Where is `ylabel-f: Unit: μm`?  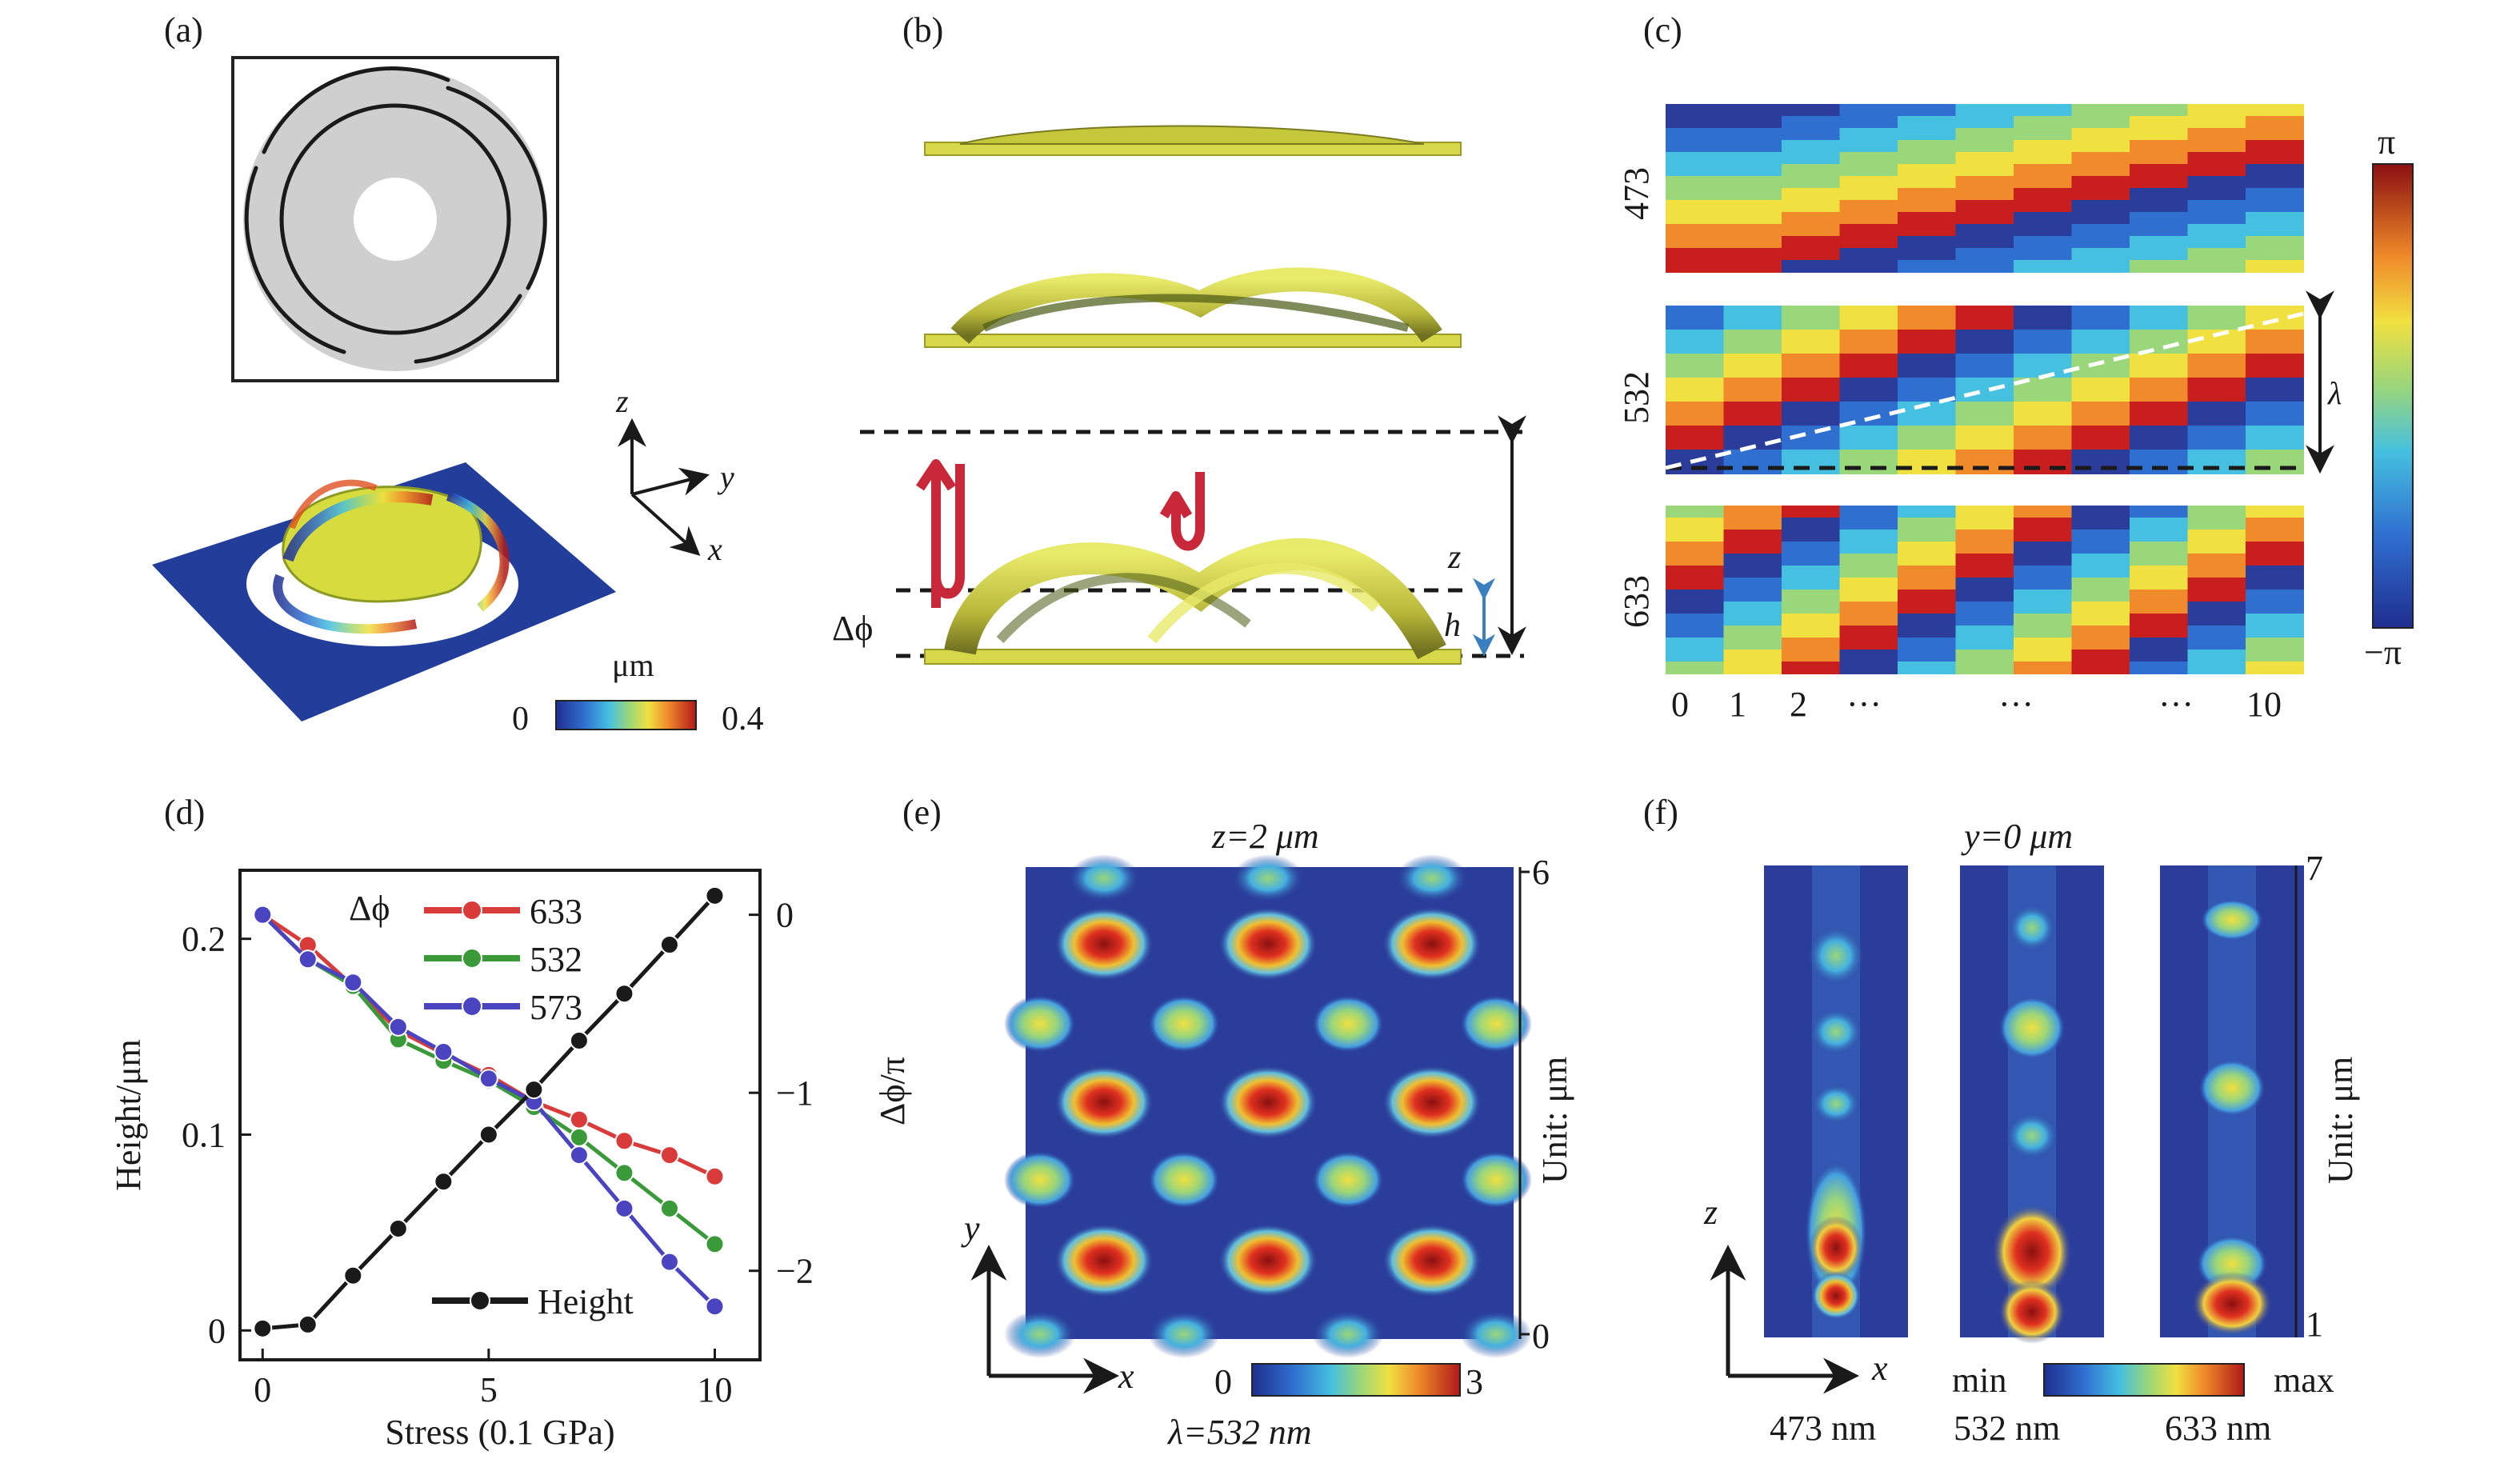 ylabel-f: Unit: μm is located at coordinates (2340, 1120).